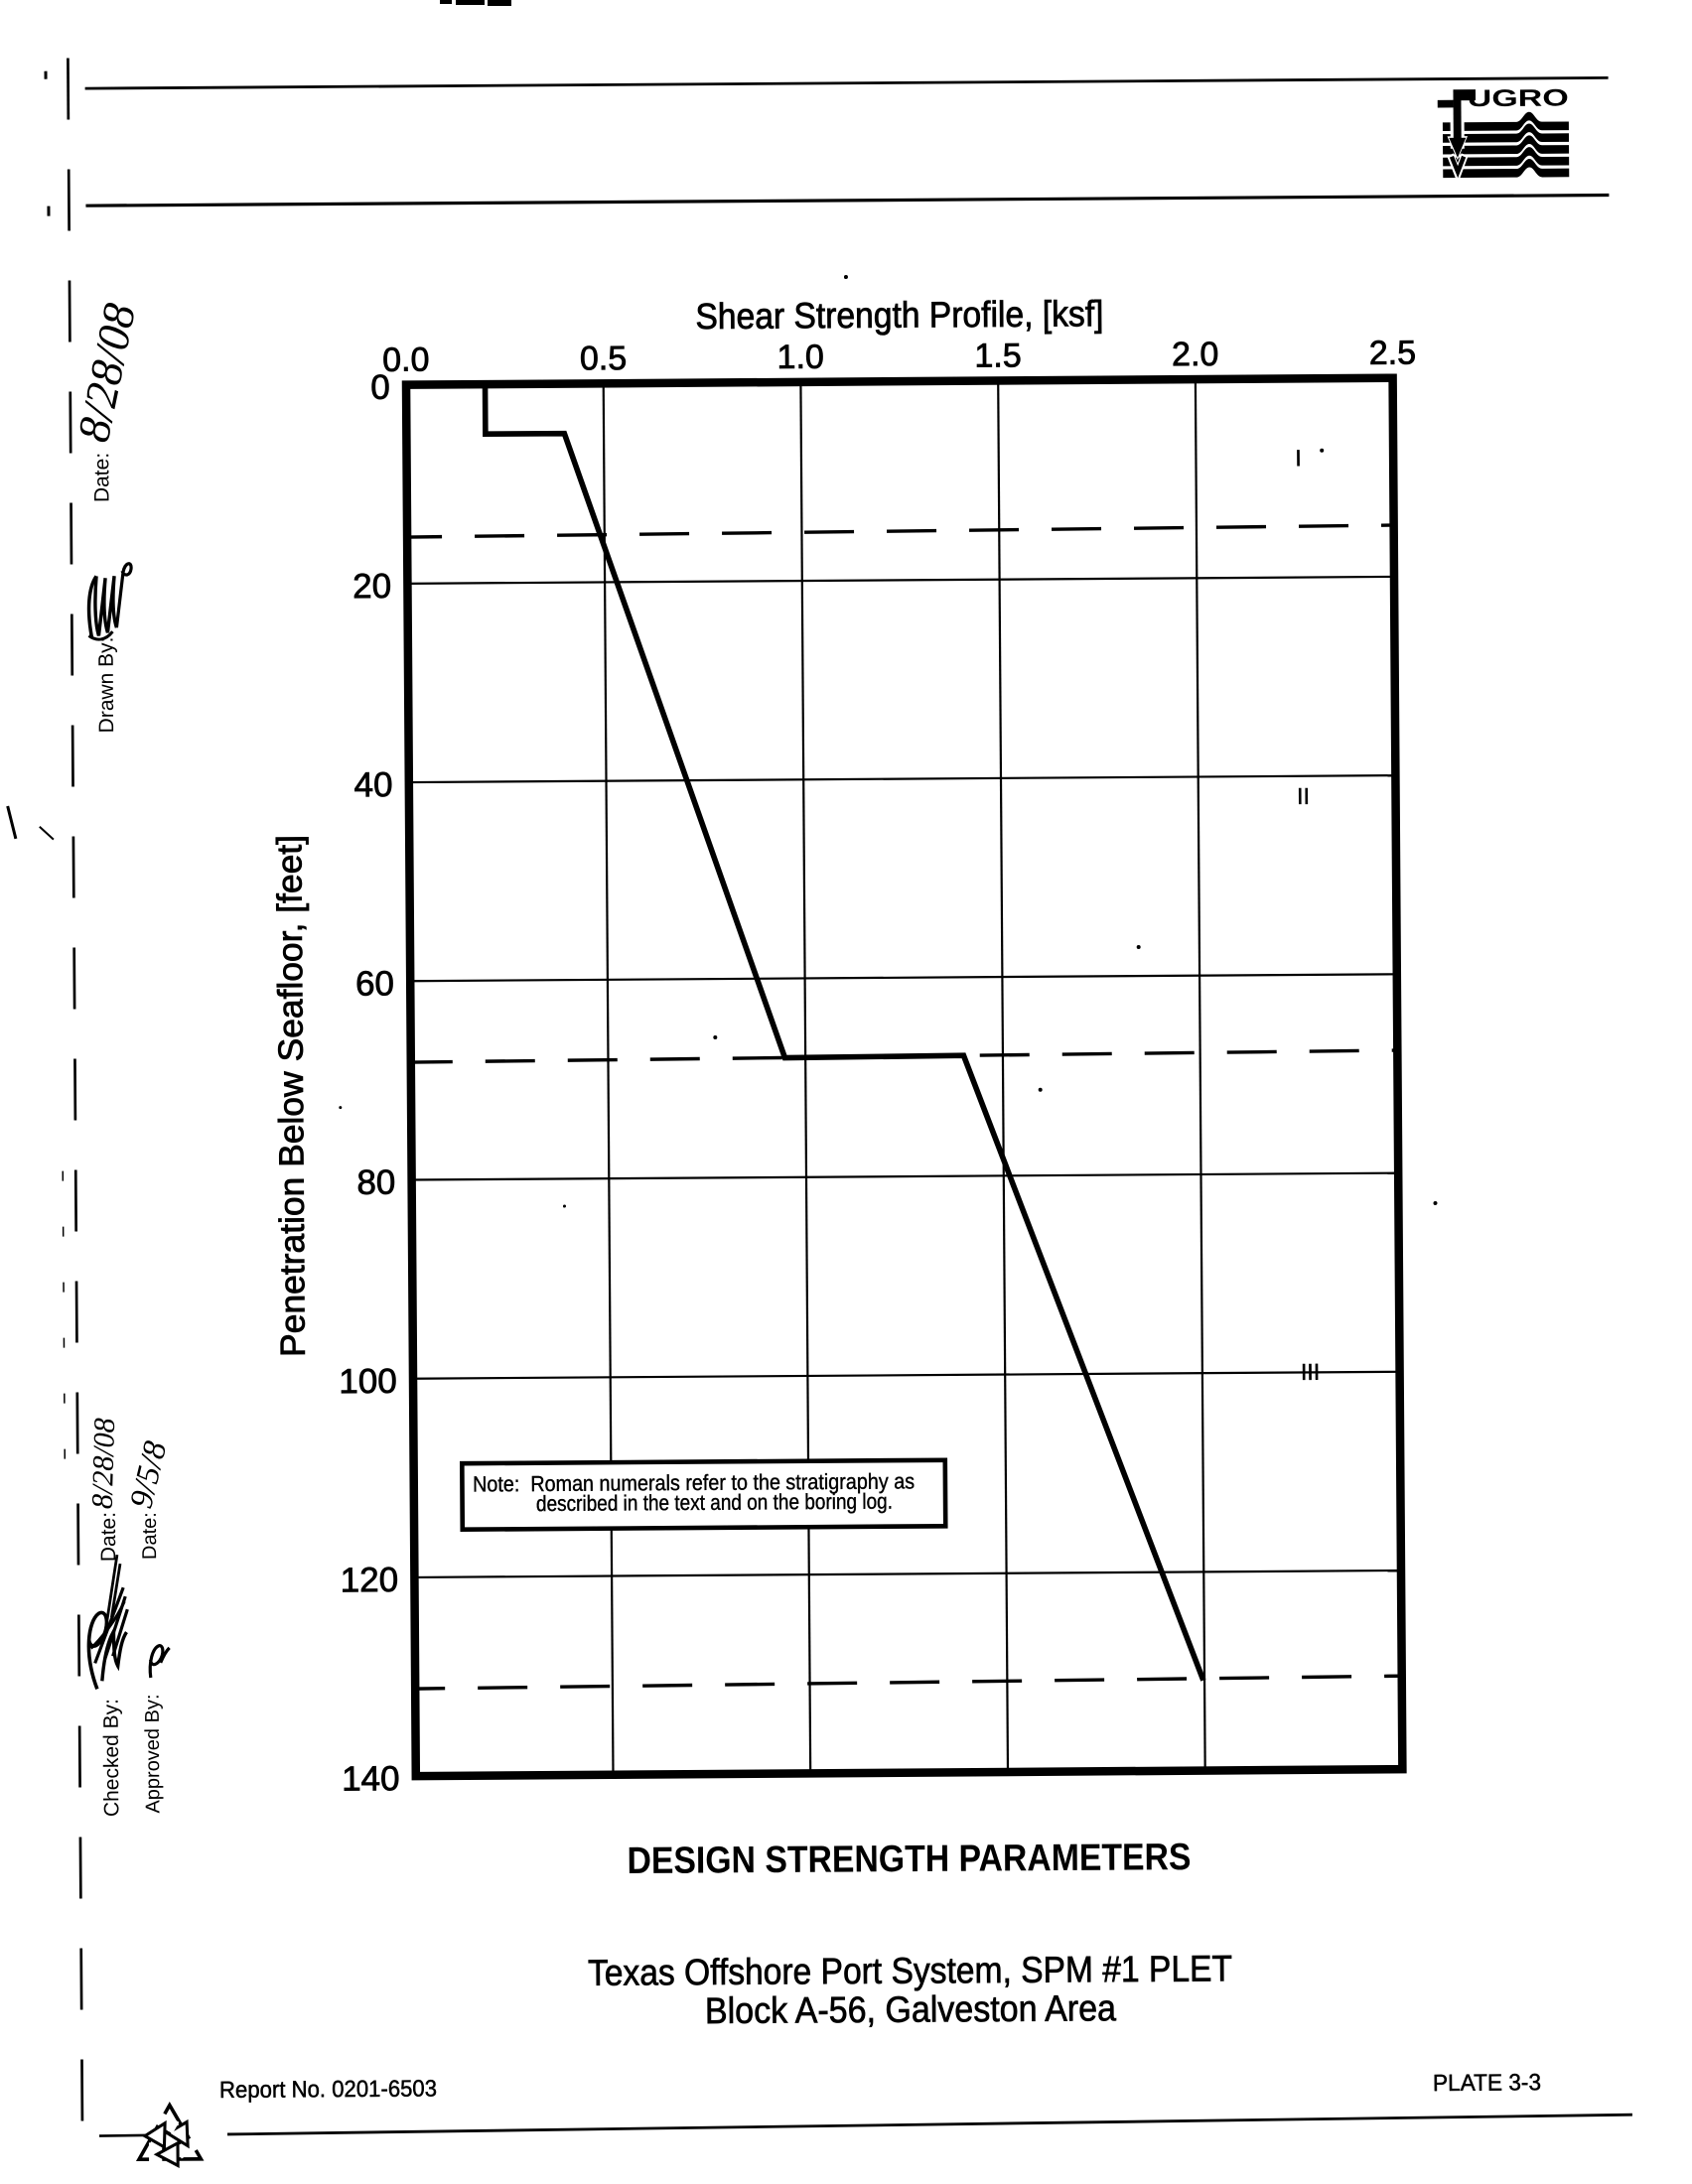 This screenshot has height=2184, width=1692. What do you see at coordinates (106, 684) in the screenshot?
I see `svg-text: Drawn By:` at bounding box center [106, 684].